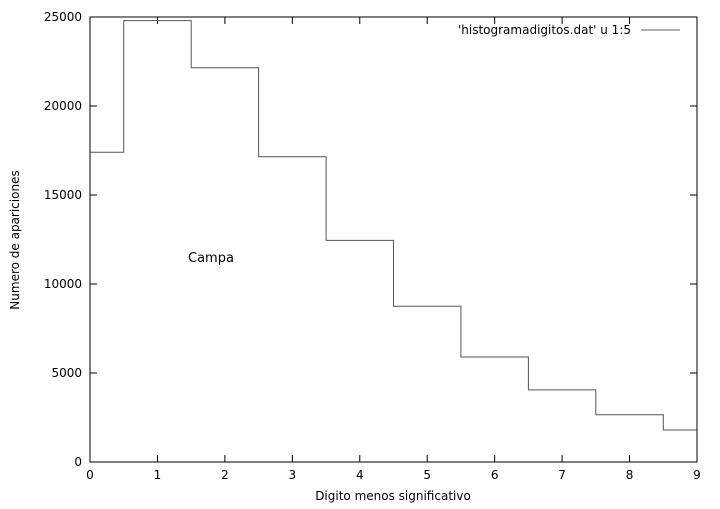 The width and height of the screenshot is (720, 509). I want to click on y-axis-label: Numero de apariciones, so click(15, 239).